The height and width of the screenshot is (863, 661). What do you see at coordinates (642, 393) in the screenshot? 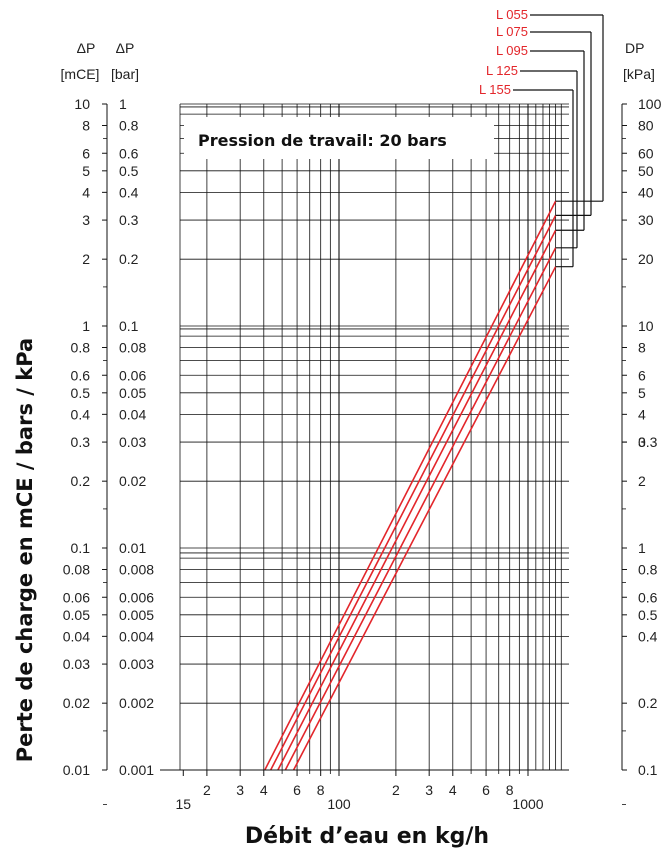
I see `y-tick-label: 5` at bounding box center [642, 393].